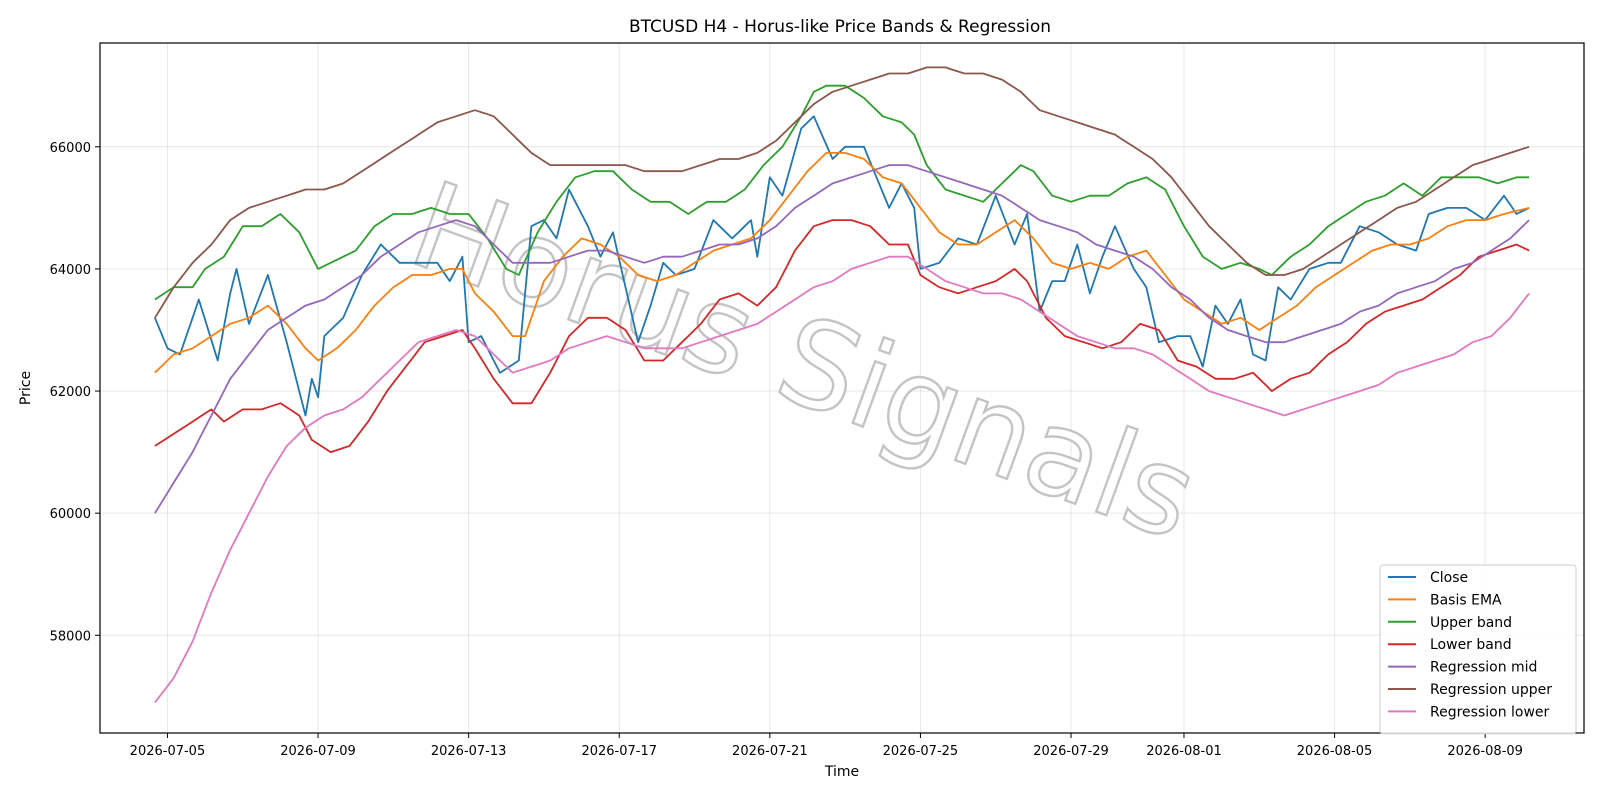  Describe the element at coordinates (168, 751) in the screenshot. I see `x-tick-label: 2026-07-05` at that location.